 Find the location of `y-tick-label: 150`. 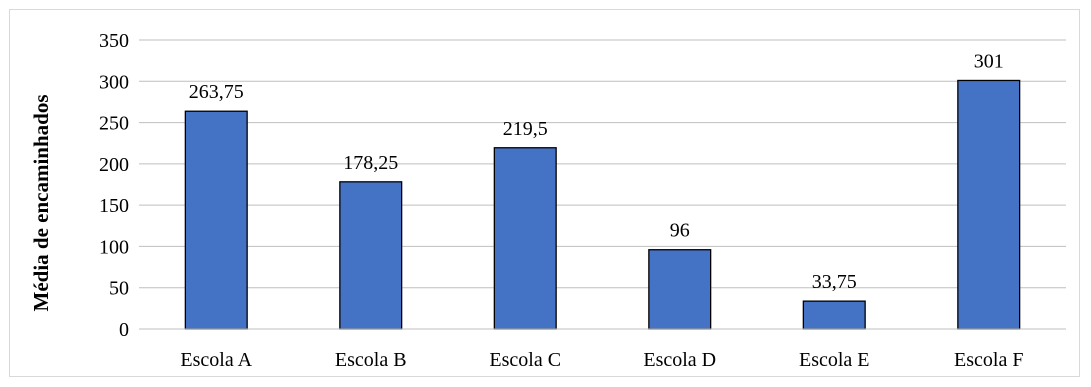

y-tick-label: 150 is located at coordinates (114, 206).